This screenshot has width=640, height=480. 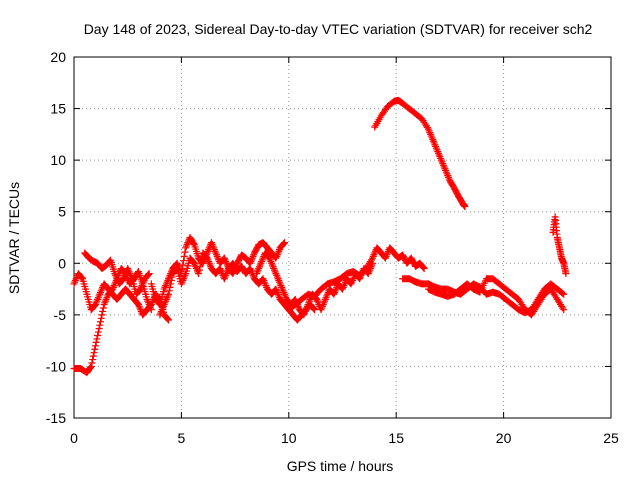 I want to click on x-axis-label: GPS time / hours, so click(x=340, y=466).